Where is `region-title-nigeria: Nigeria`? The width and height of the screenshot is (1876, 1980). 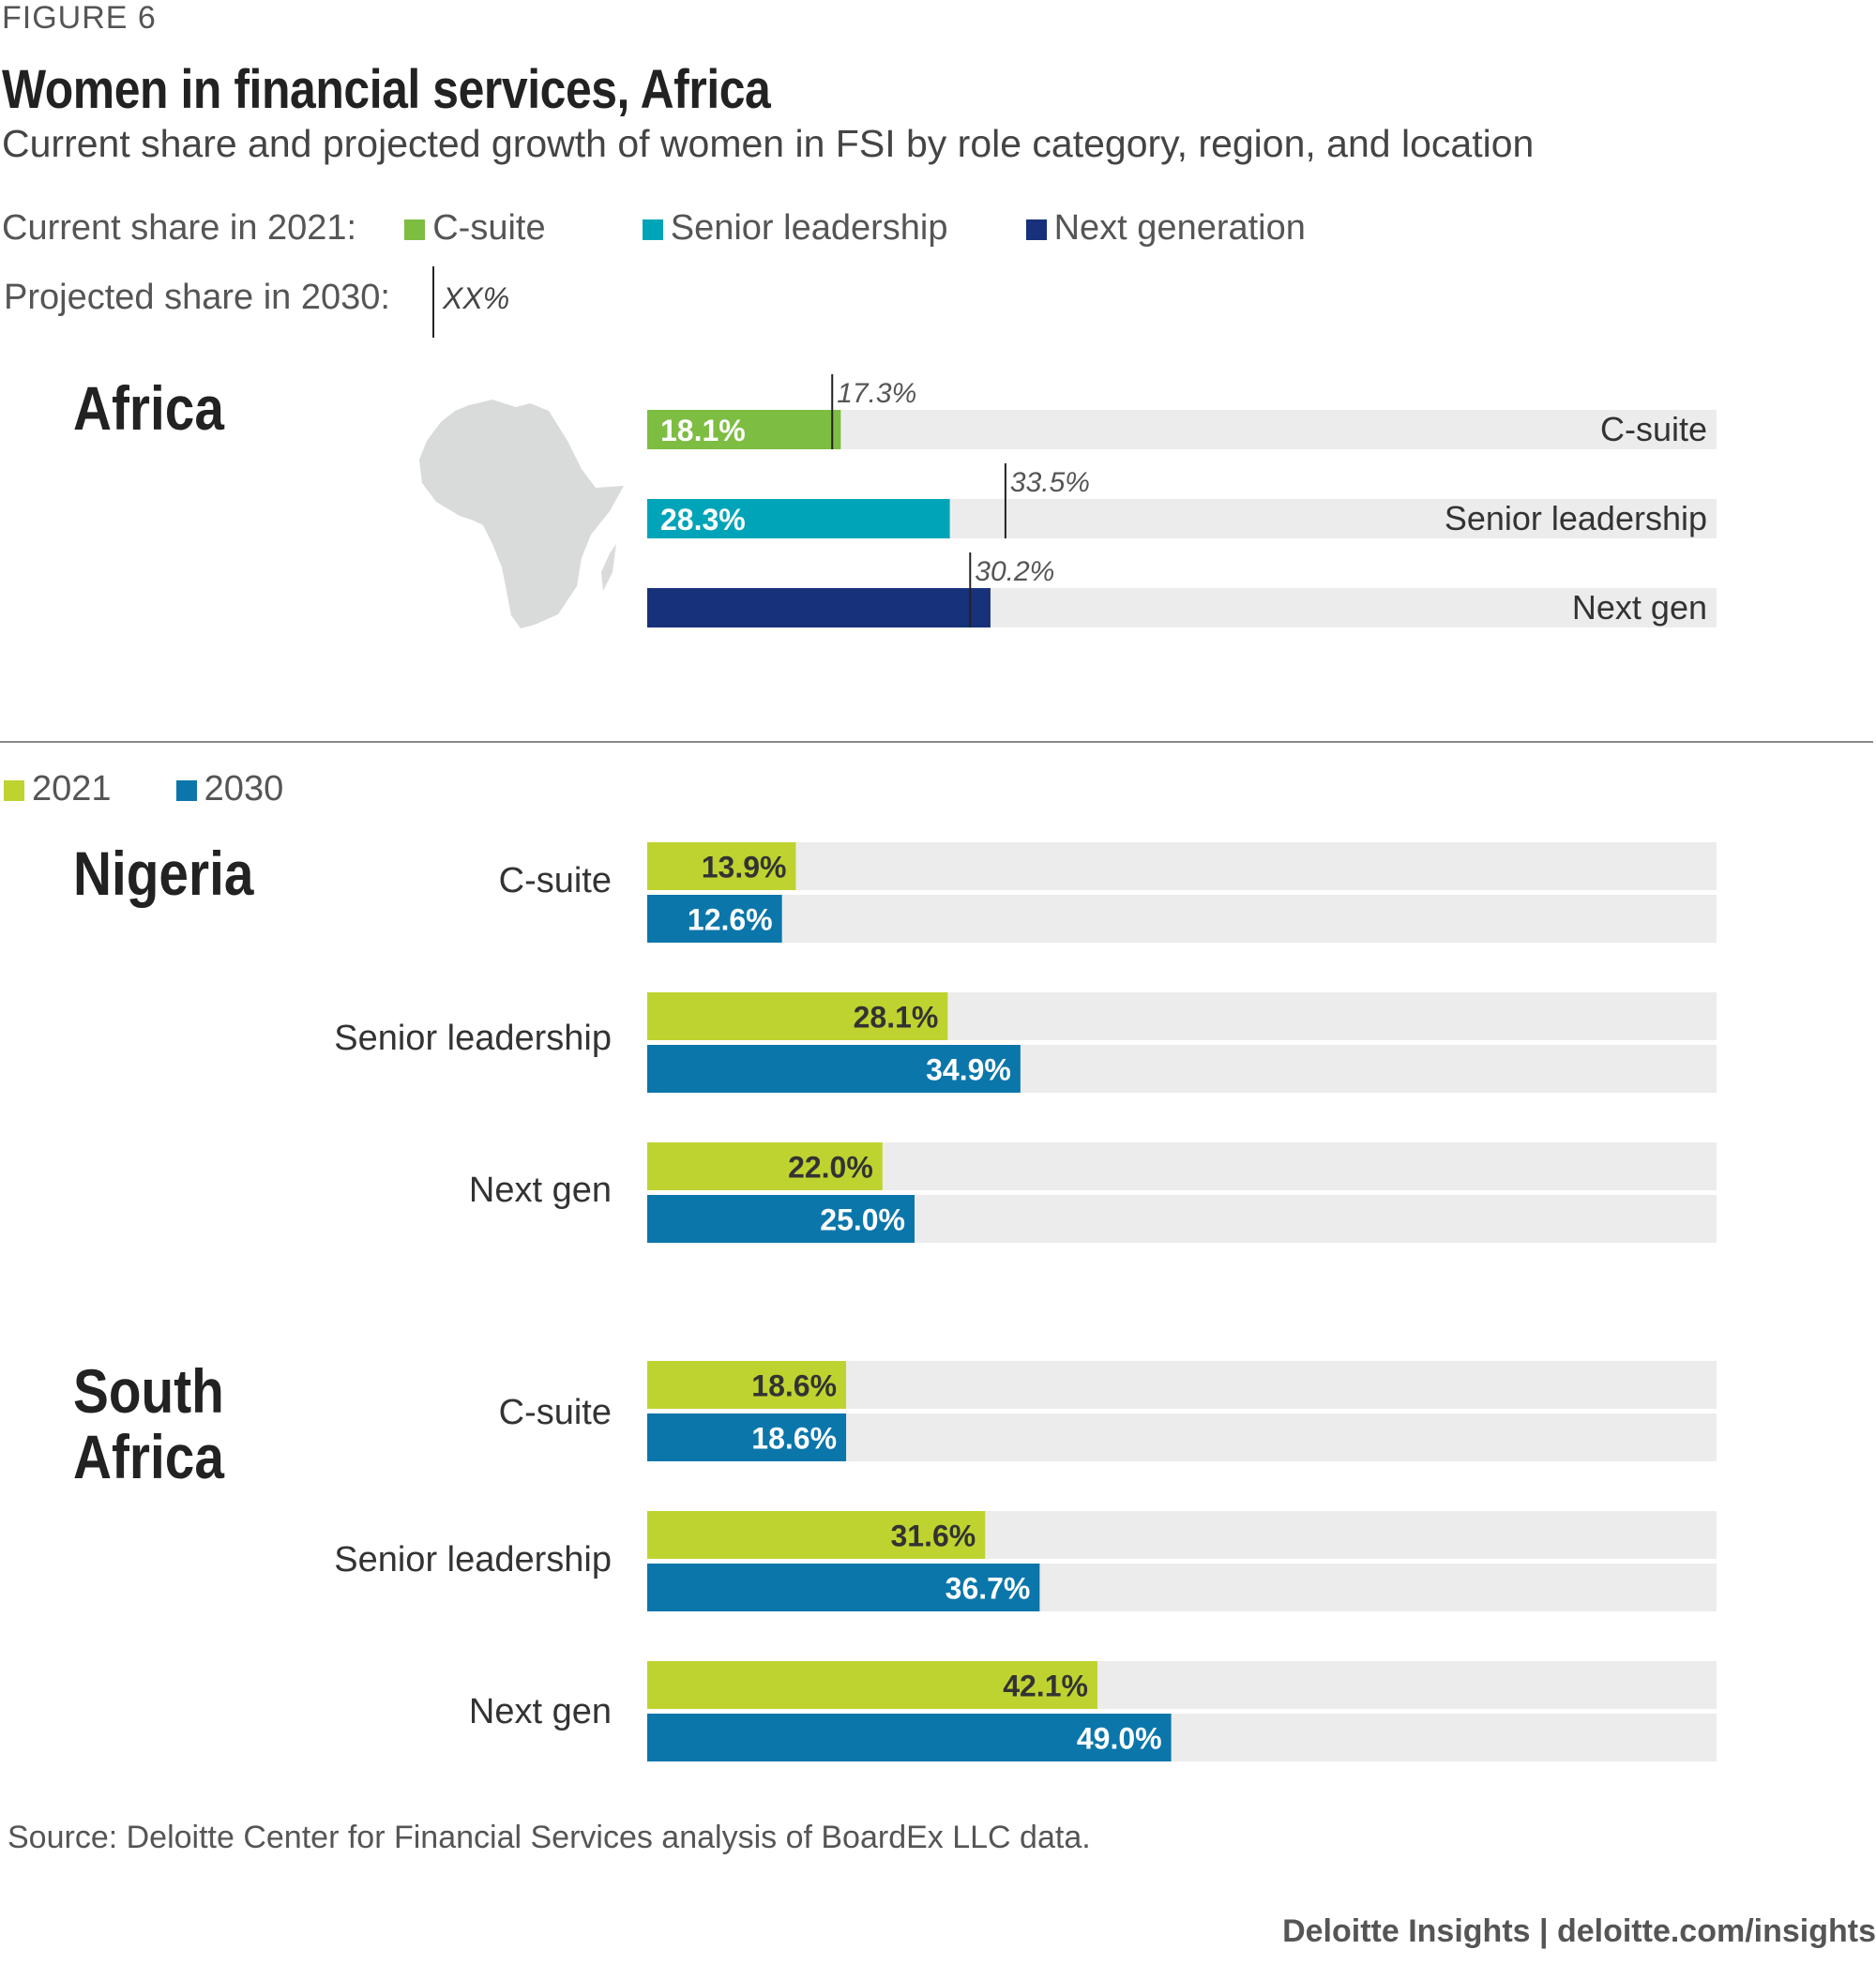 region-title-nigeria: Nigeria is located at coordinates (163, 873).